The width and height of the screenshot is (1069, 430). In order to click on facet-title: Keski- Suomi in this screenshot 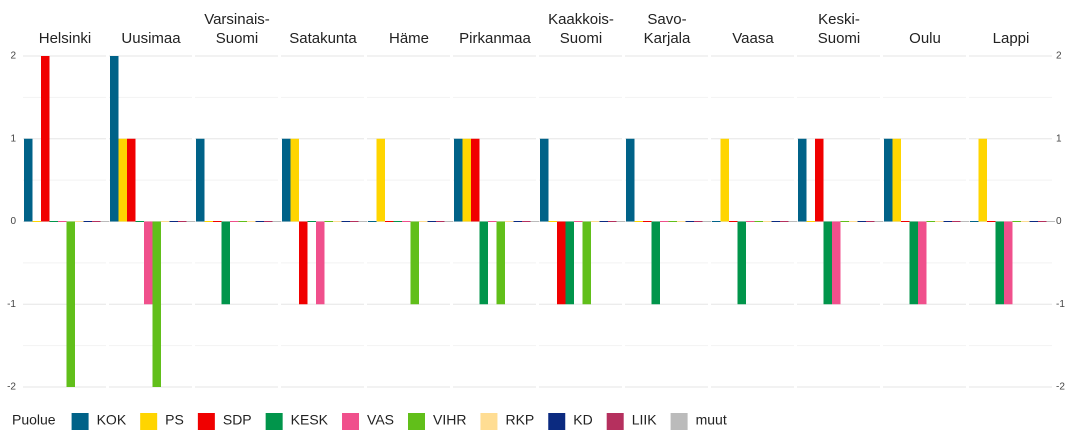, I will do `click(839, 29)`.